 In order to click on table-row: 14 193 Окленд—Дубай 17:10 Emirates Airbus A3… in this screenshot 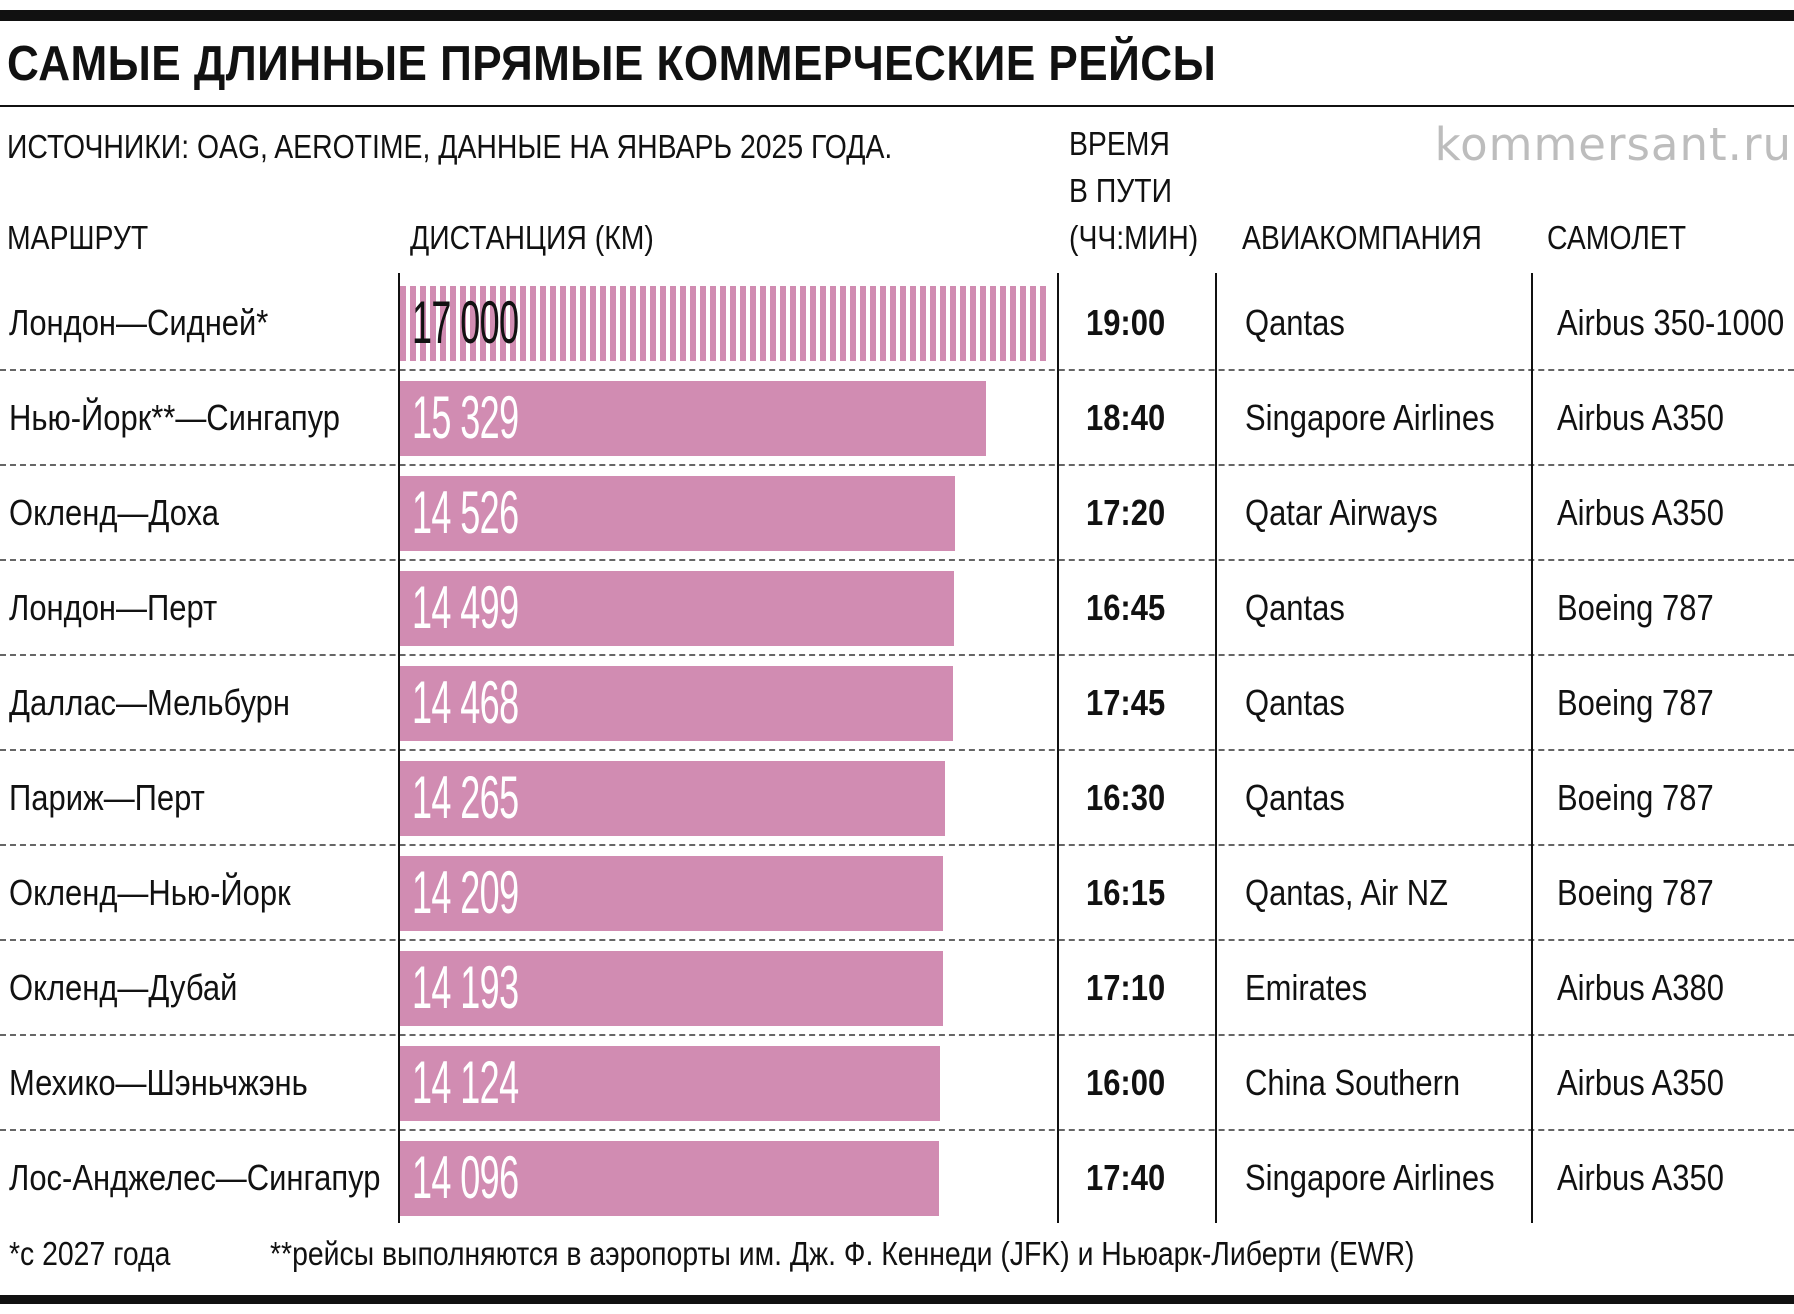, I will do `click(897, 987)`.